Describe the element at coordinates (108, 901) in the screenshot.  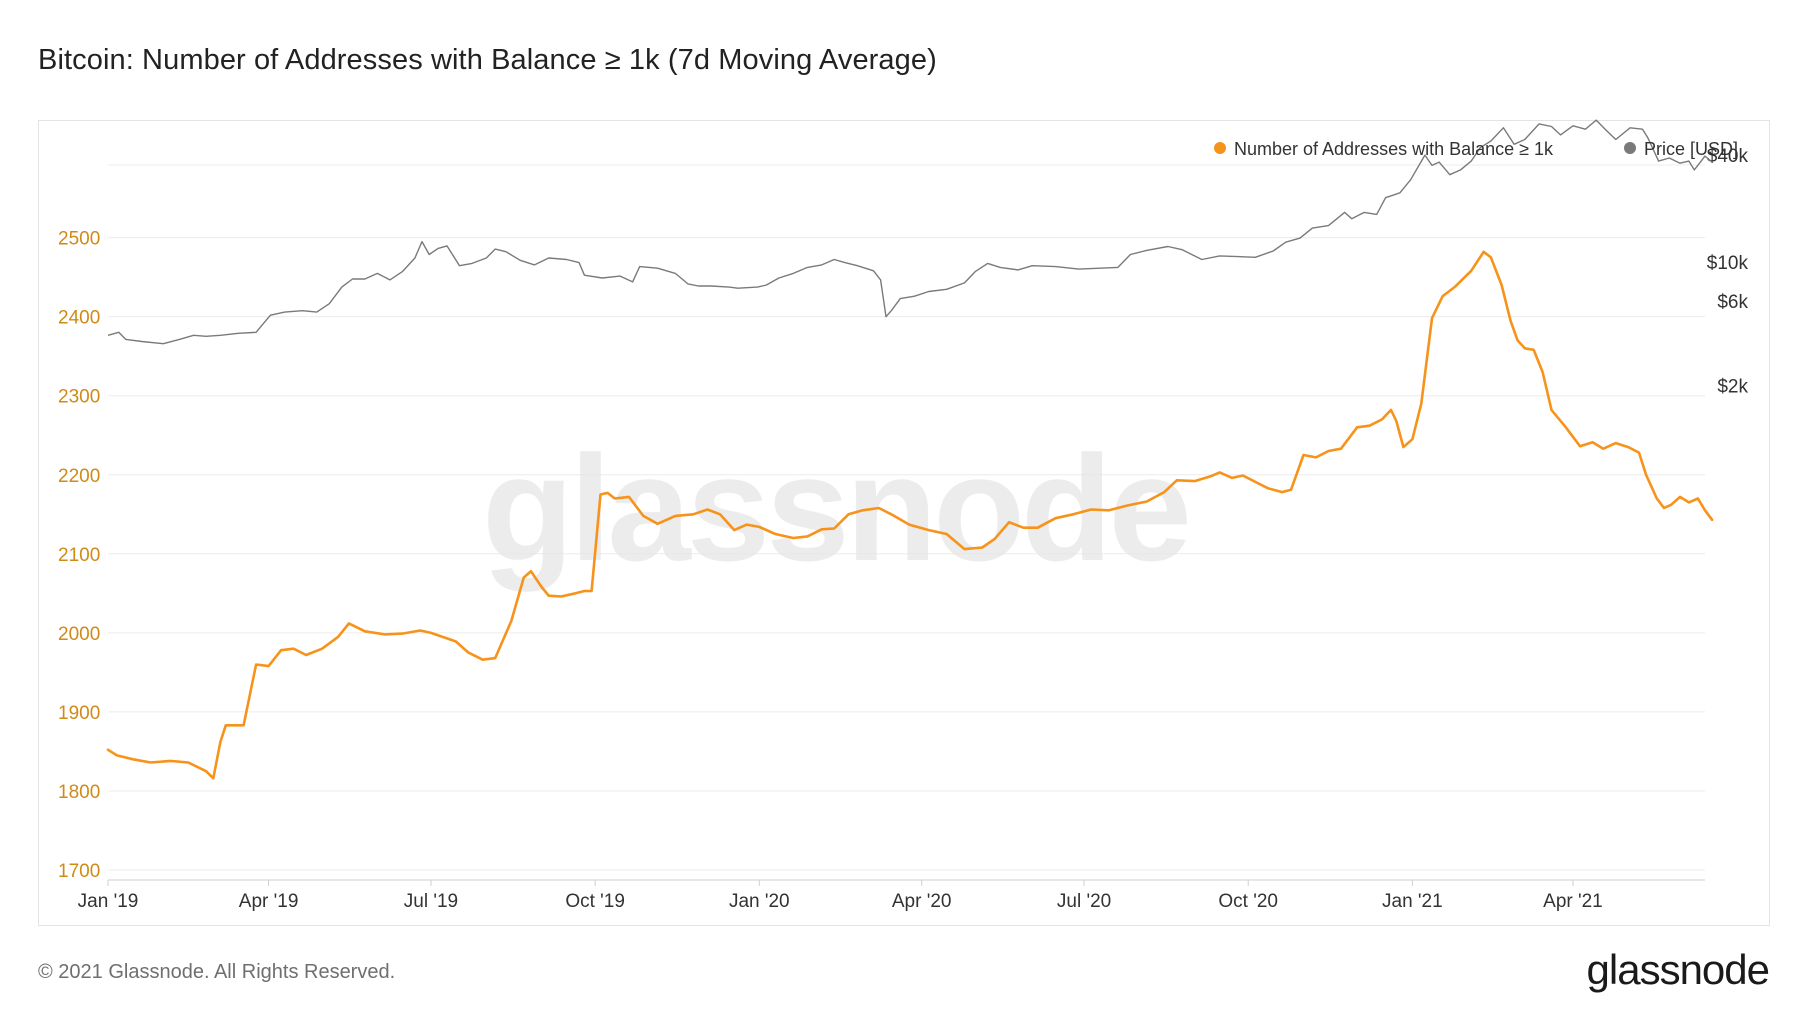
I see `x-tick-label: Jan '19` at that location.